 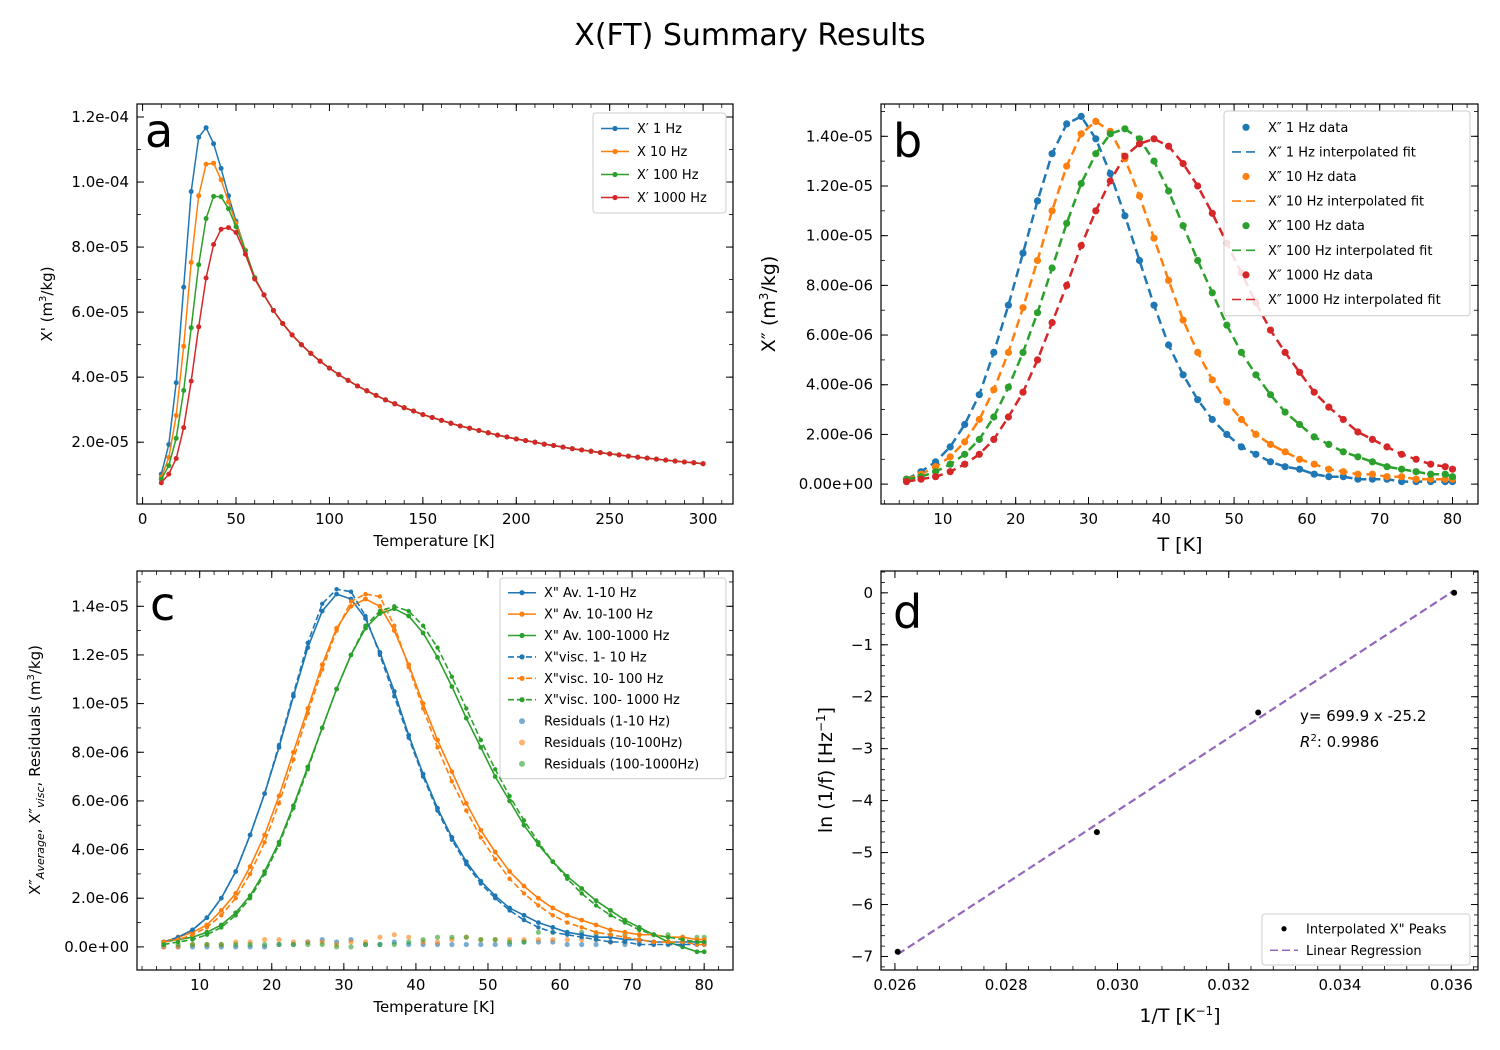 What do you see at coordinates (100, 117) in the screenshot?
I see `panel-a-ytick-label: 1.2e-04` at bounding box center [100, 117].